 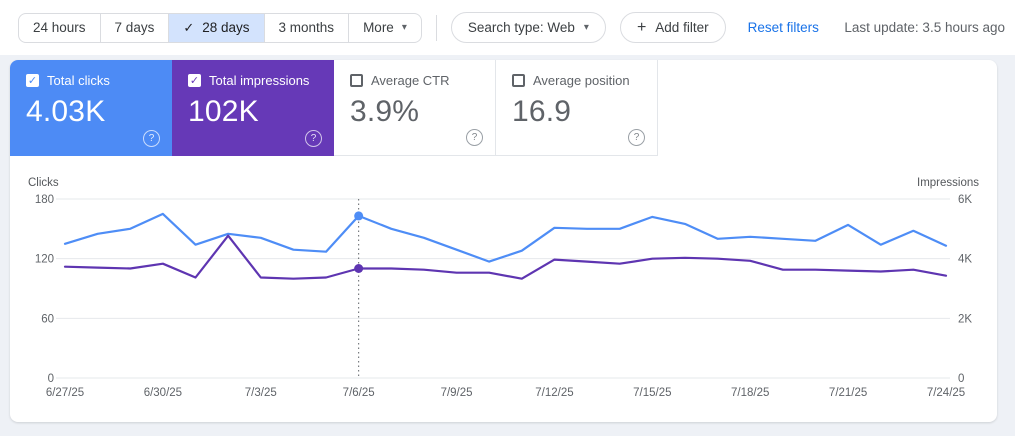 What do you see at coordinates (965, 319) in the screenshot?
I see `right-axis-tick: 2K` at bounding box center [965, 319].